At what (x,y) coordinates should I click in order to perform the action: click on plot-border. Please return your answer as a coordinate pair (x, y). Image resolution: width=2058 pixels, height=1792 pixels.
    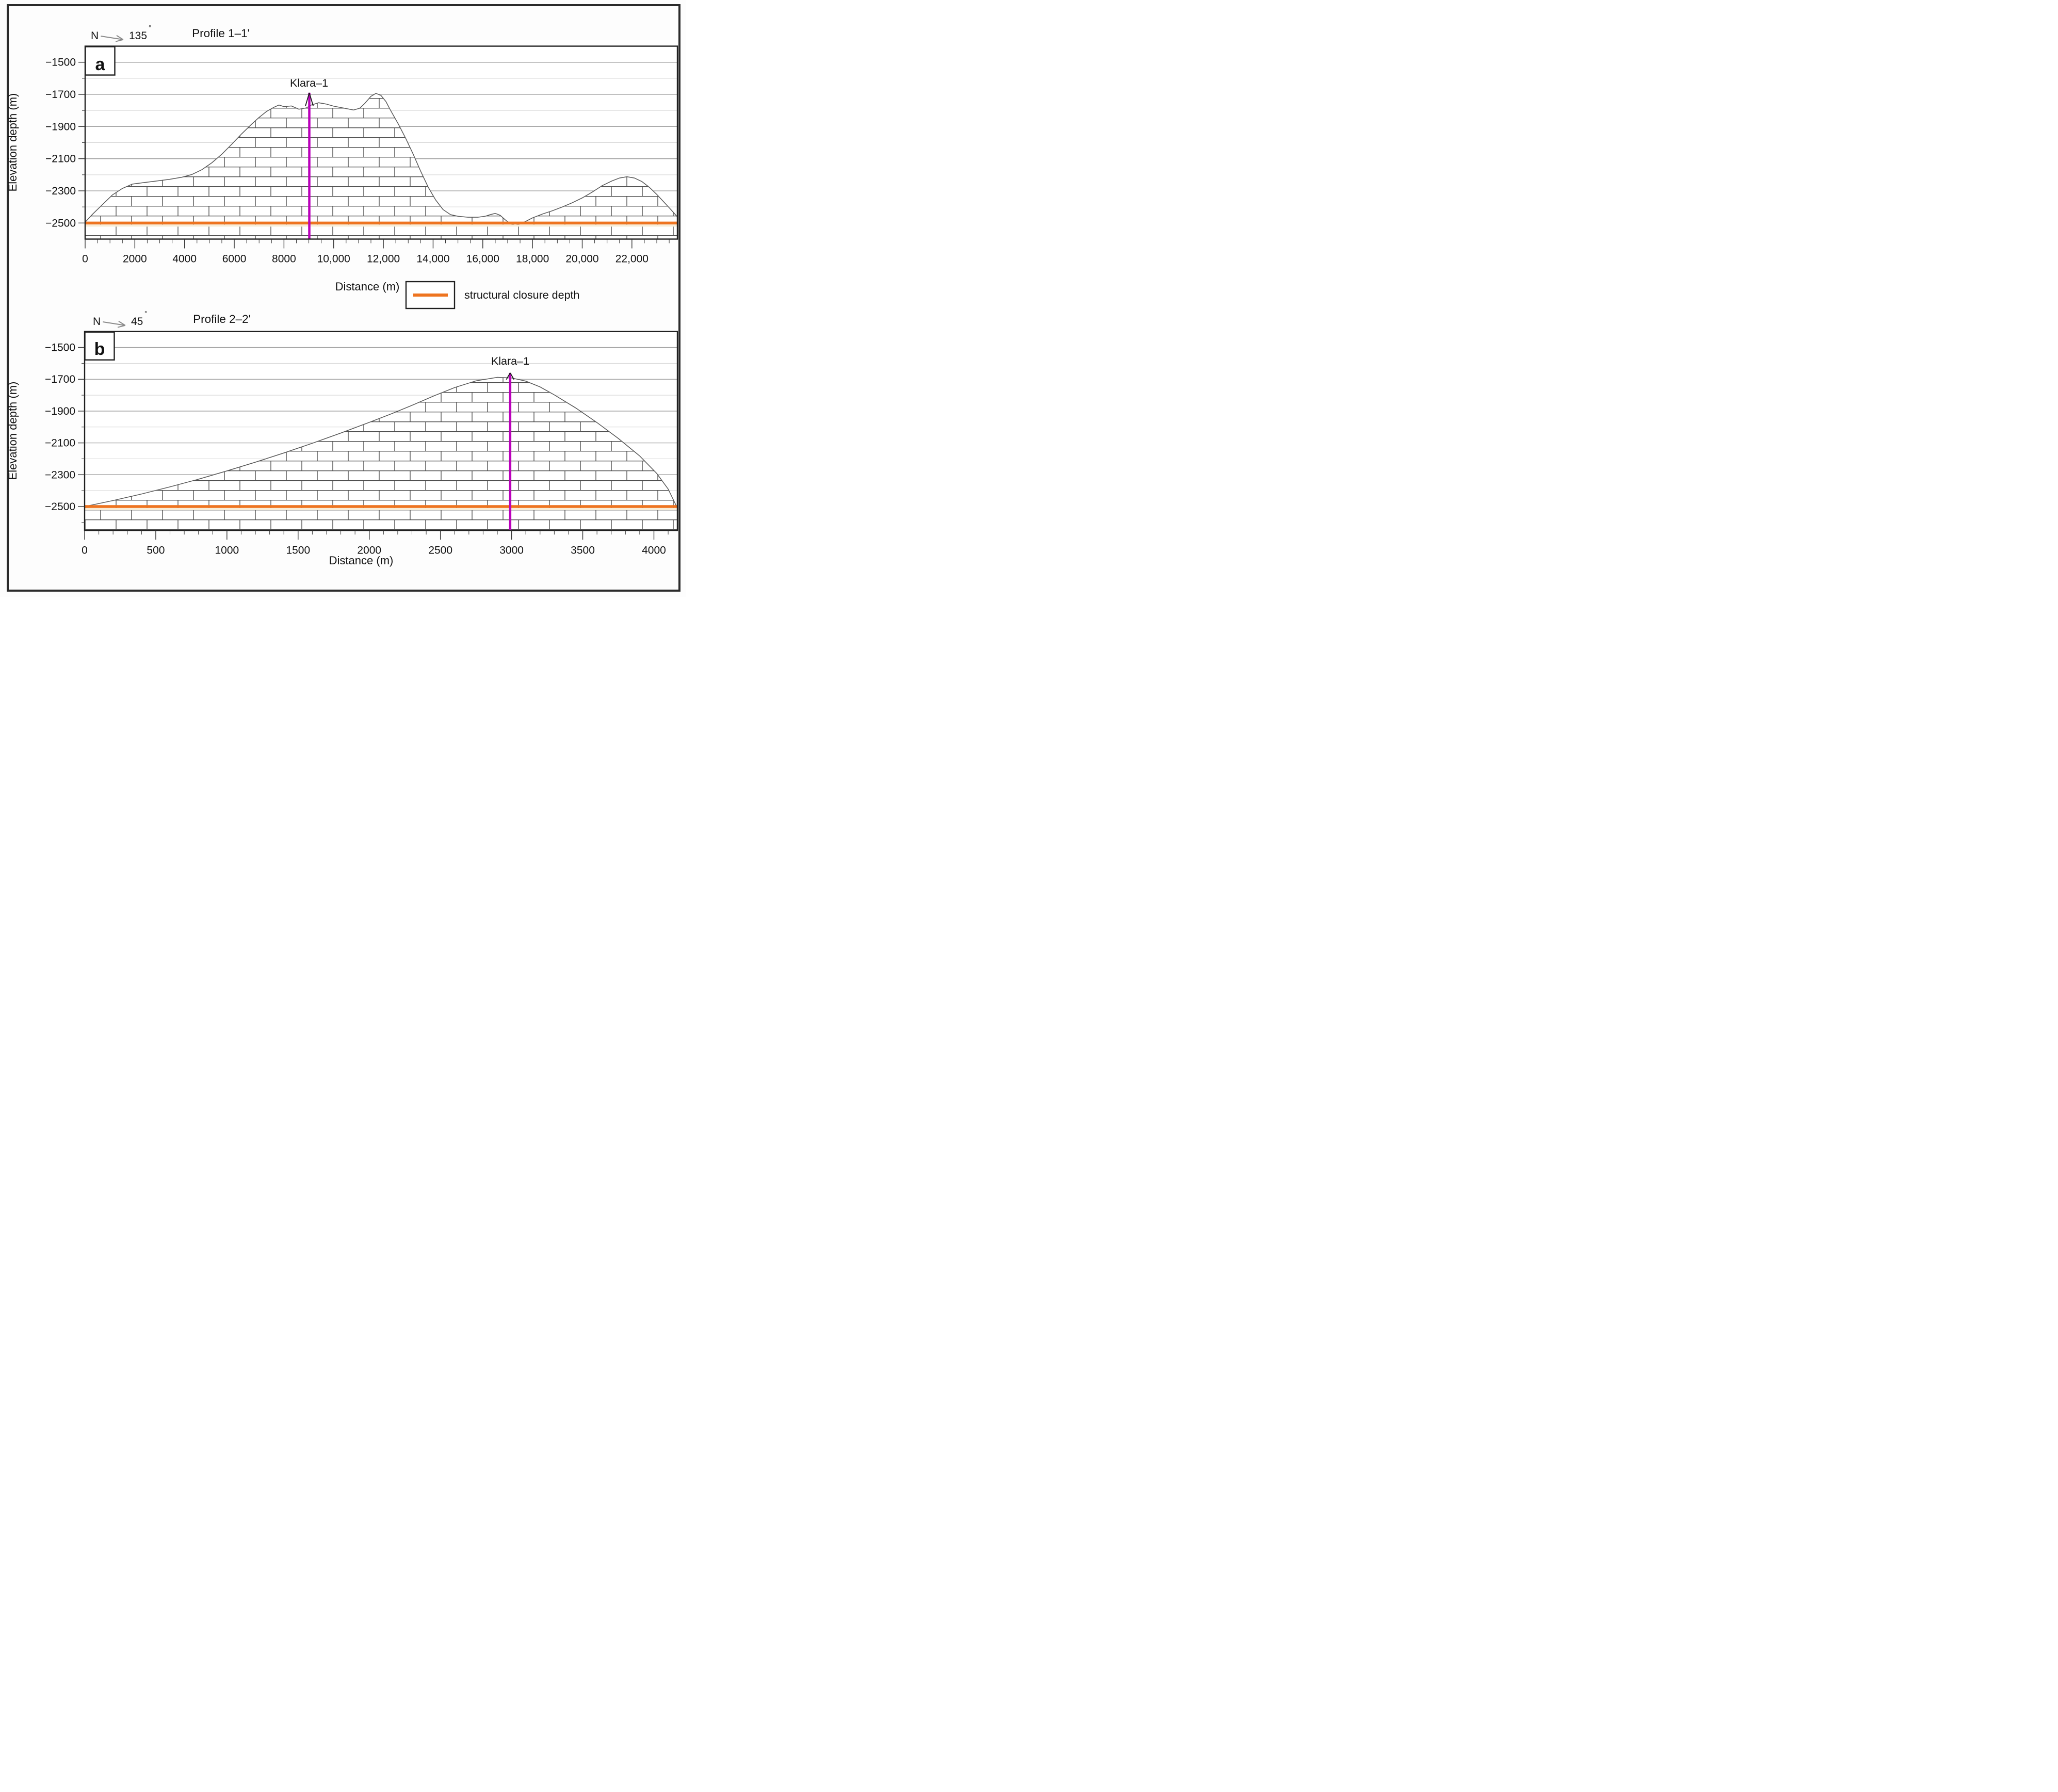
    Looking at the image, I should click on (381, 431).